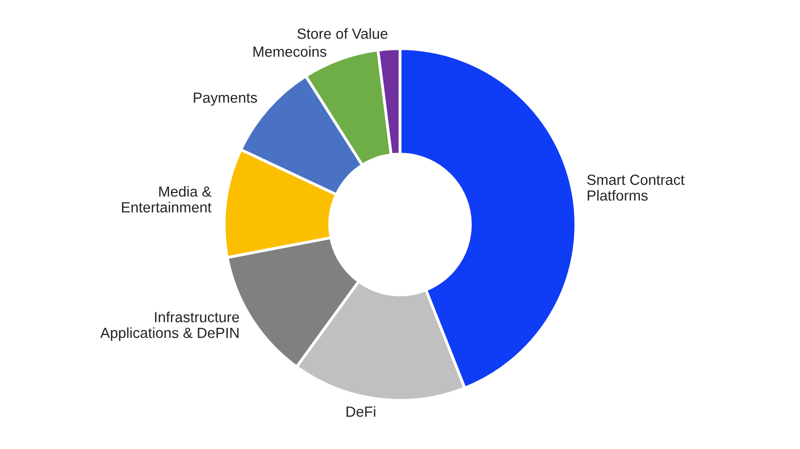 The height and width of the screenshot is (449, 800). I want to click on slice-label: Media & Entertainment, so click(167, 199).